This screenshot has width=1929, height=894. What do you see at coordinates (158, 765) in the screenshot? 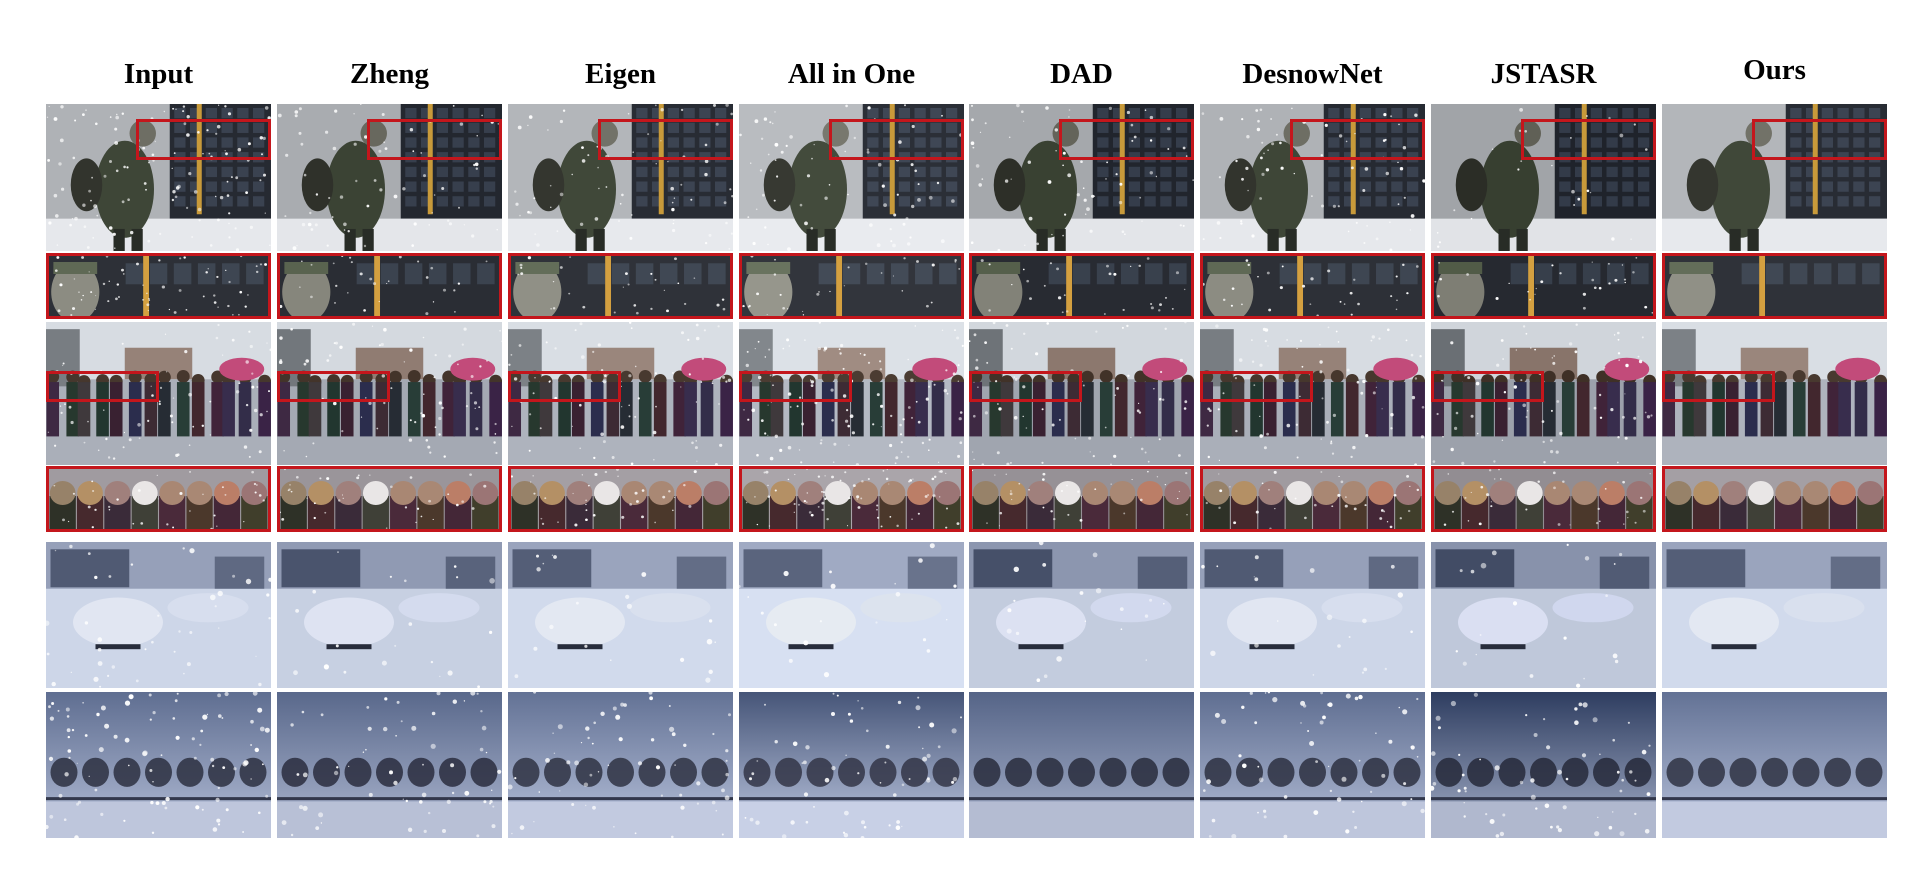
I see `trees-scene-input-image` at bounding box center [158, 765].